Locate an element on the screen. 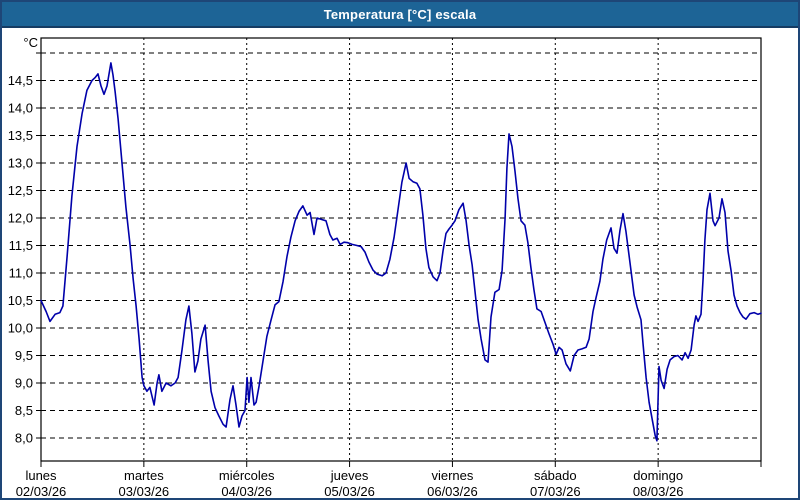  svg-text: 13,0 is located at coordinates (20, 163).